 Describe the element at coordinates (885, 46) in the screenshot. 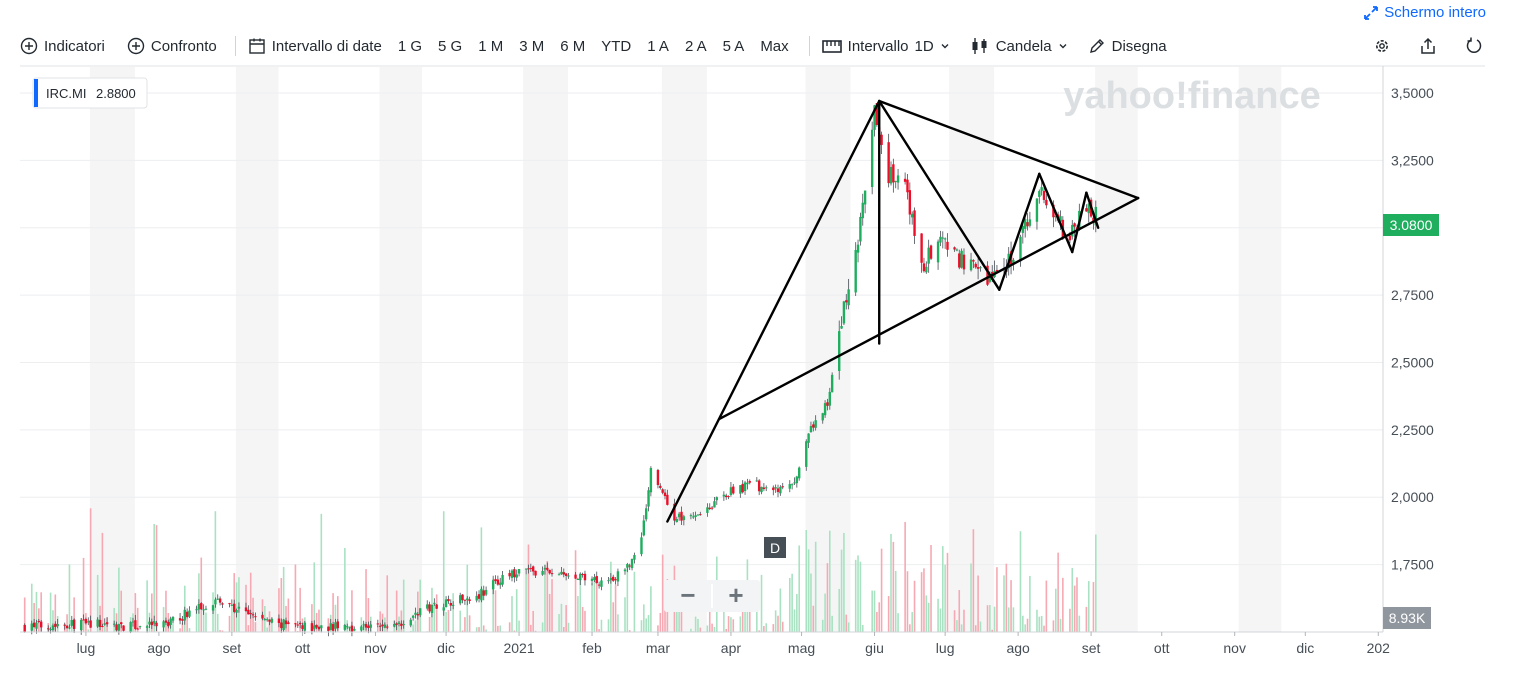

I see `interval-dropdown: Intervallo 1D` at that location.